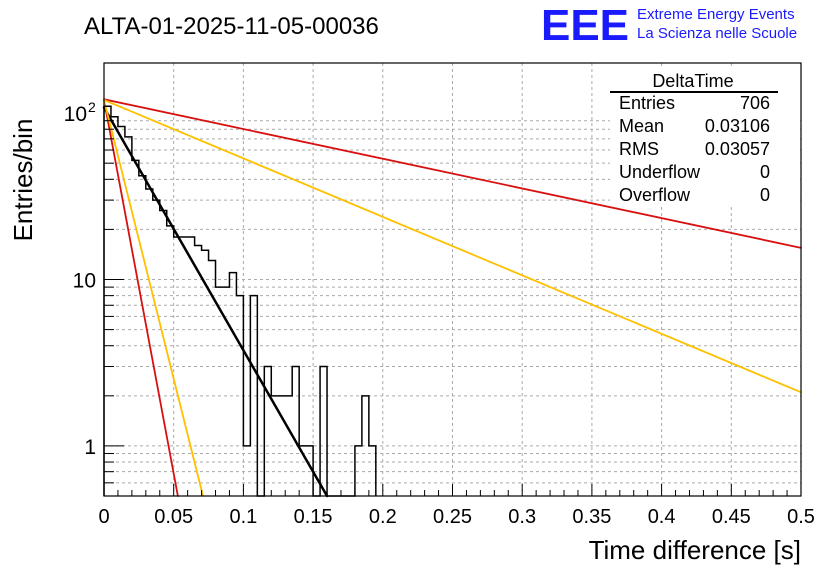 The width and height of the screenshot is (836, 572). Describe the element at coordinates (243, 517) in the screenshot. I see `x-tick-label: 0.1` at that location.